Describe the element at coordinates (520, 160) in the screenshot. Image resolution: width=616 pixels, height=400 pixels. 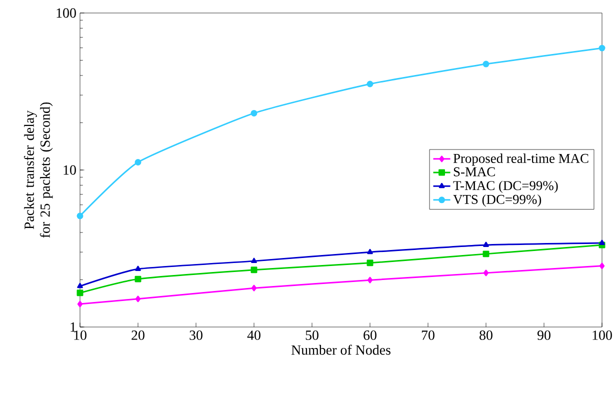
I see `legend-label: Proposed real-time MAC` at that location.